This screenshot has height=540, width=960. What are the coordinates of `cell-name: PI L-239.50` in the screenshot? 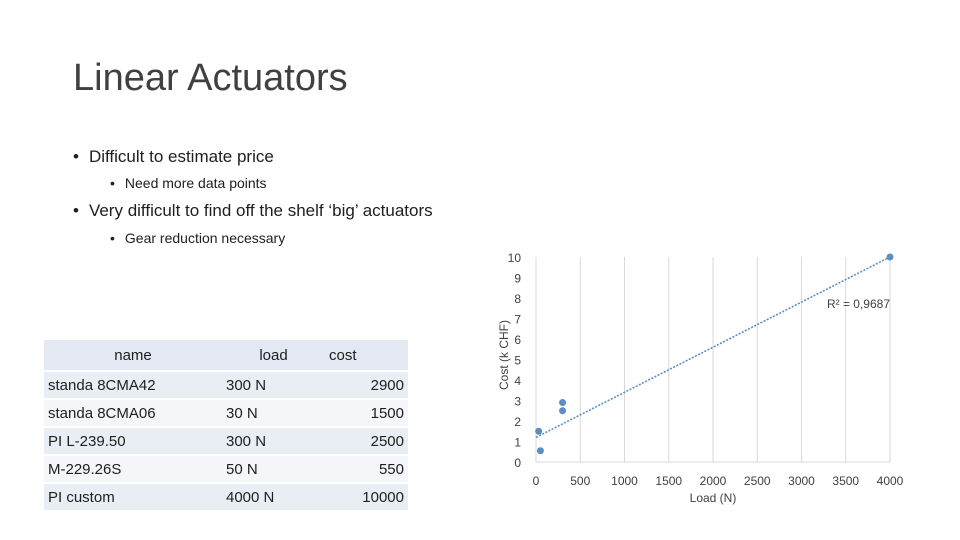 It's located at (133, 441).